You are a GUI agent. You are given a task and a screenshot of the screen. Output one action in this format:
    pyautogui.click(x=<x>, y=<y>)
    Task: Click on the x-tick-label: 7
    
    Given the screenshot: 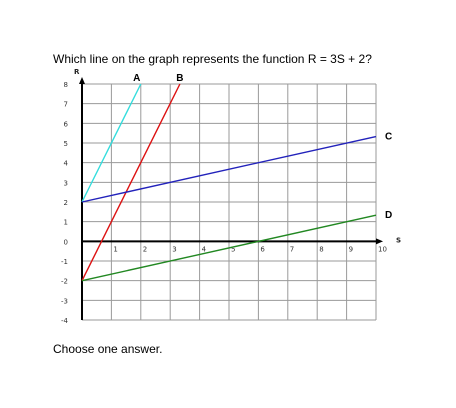 What is the action you would take?
    pyautogui.click(x=292, y=249)
    